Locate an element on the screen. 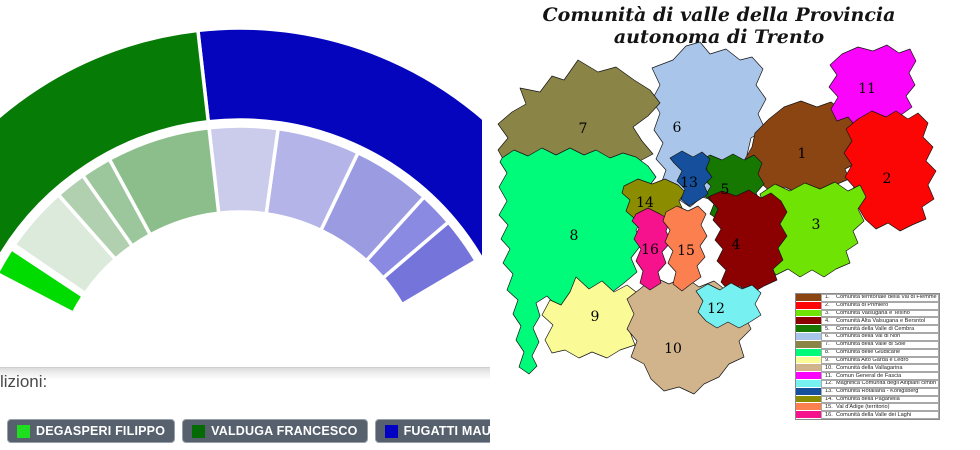 The height and width of the screenshot is (450, 980). legend-label: 3. Comunità Valsugana e Tesino is located at coordinates (880, 313).